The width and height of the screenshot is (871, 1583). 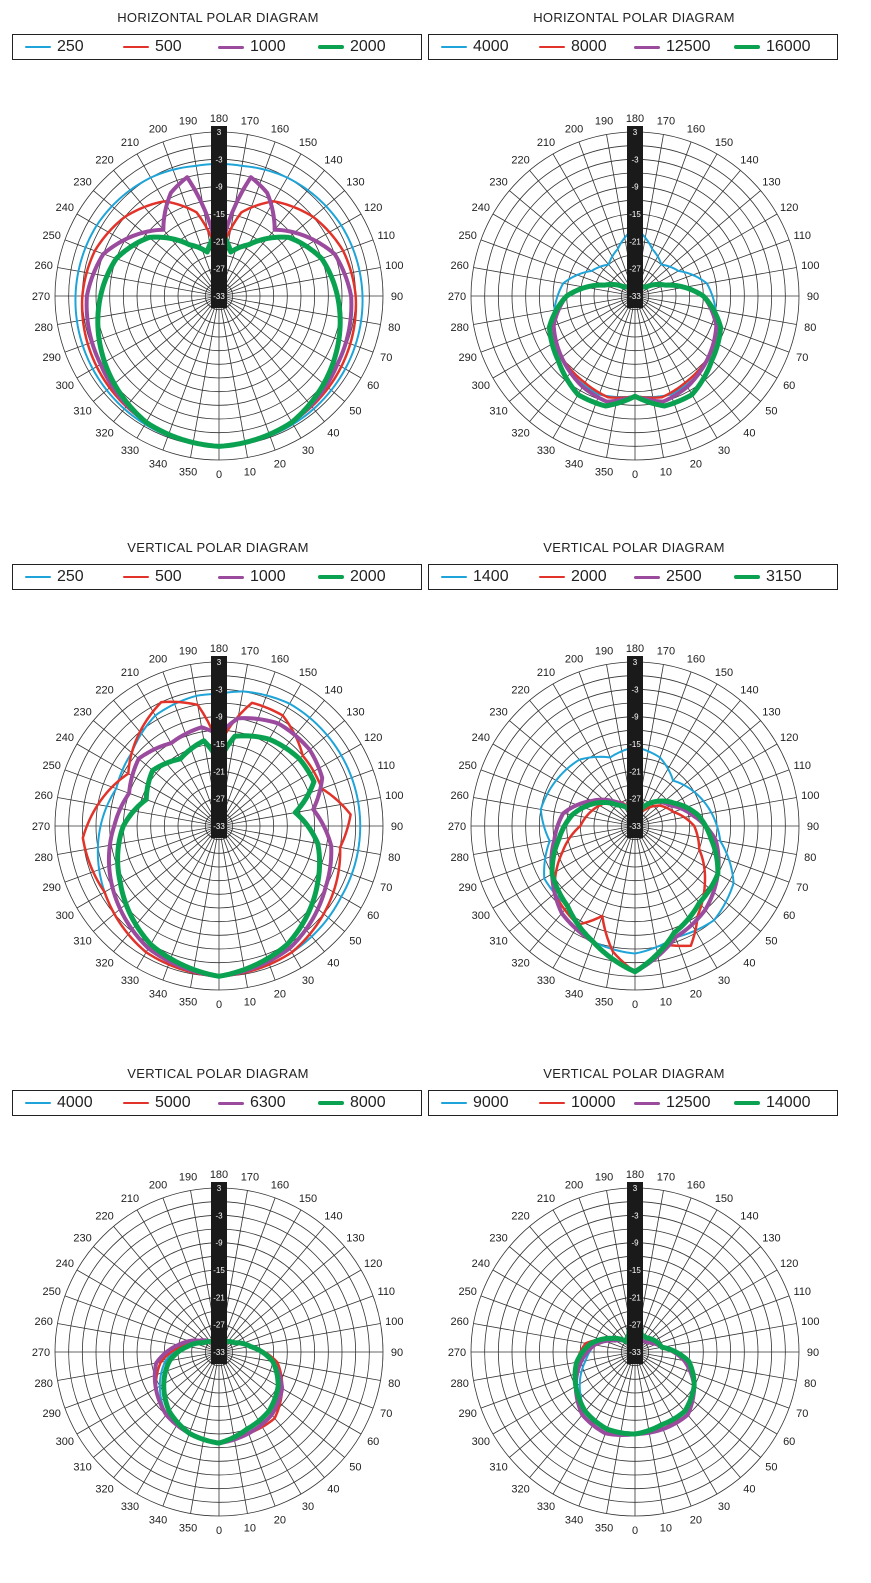 What do you see at coordinates (684, 576) in the screenshot?
I see `legend-label: 2500` at bounding box center [684, 576].